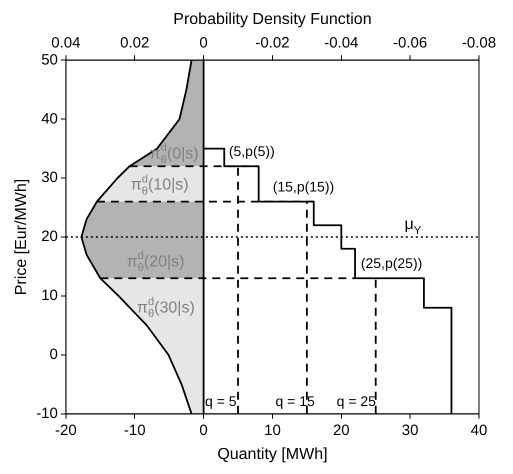 The image size is (513, 474). Describe the element at coordinates (251, 151) in the screenshot. I see `annotation: (5,p(5))` at that location.